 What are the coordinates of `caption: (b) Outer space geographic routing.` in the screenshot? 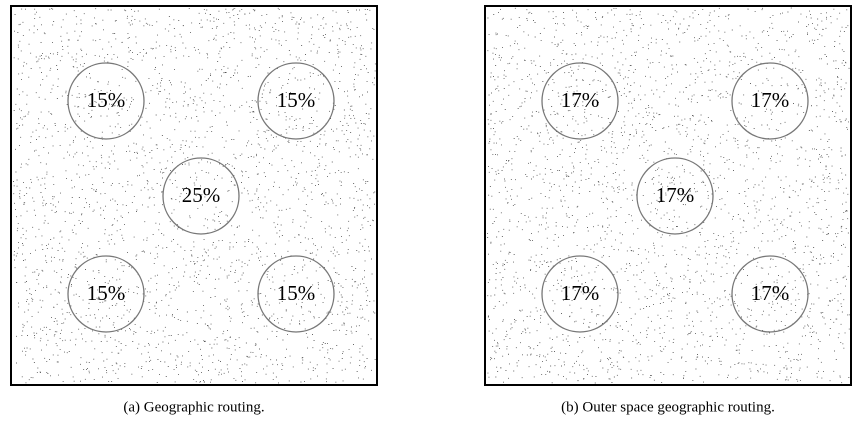 It's located at (668, 407).